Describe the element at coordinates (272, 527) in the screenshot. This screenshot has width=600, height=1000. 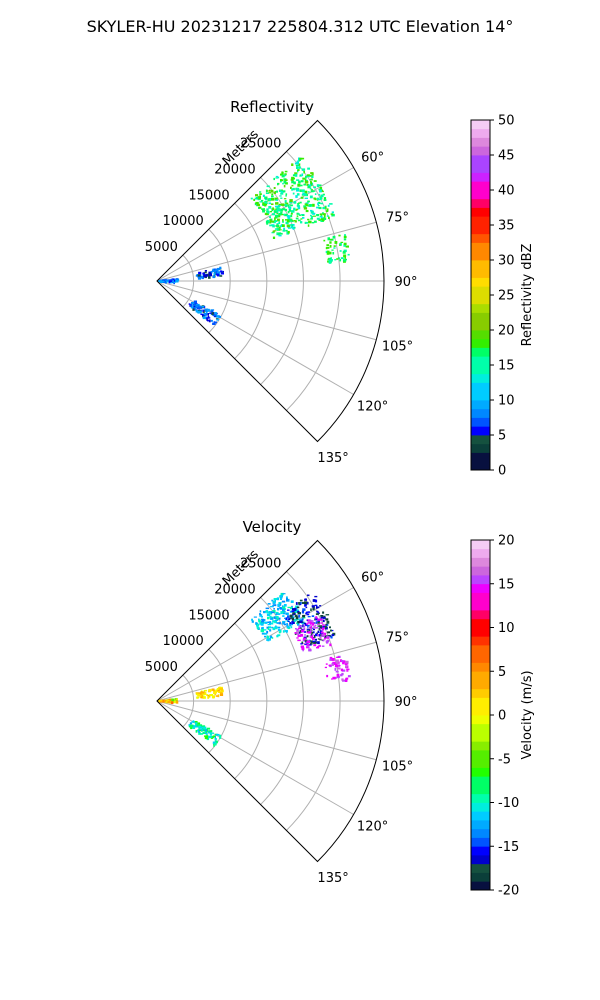
I see `velocity-title: Velocity` at that location.